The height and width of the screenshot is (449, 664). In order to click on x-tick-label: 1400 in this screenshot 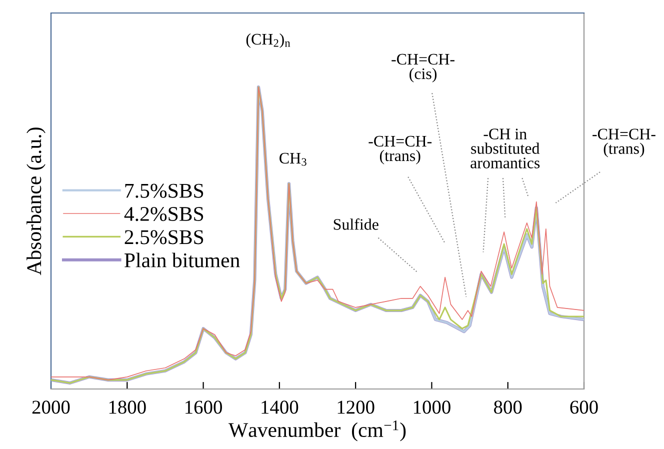, I will do `click(280, 407)`.